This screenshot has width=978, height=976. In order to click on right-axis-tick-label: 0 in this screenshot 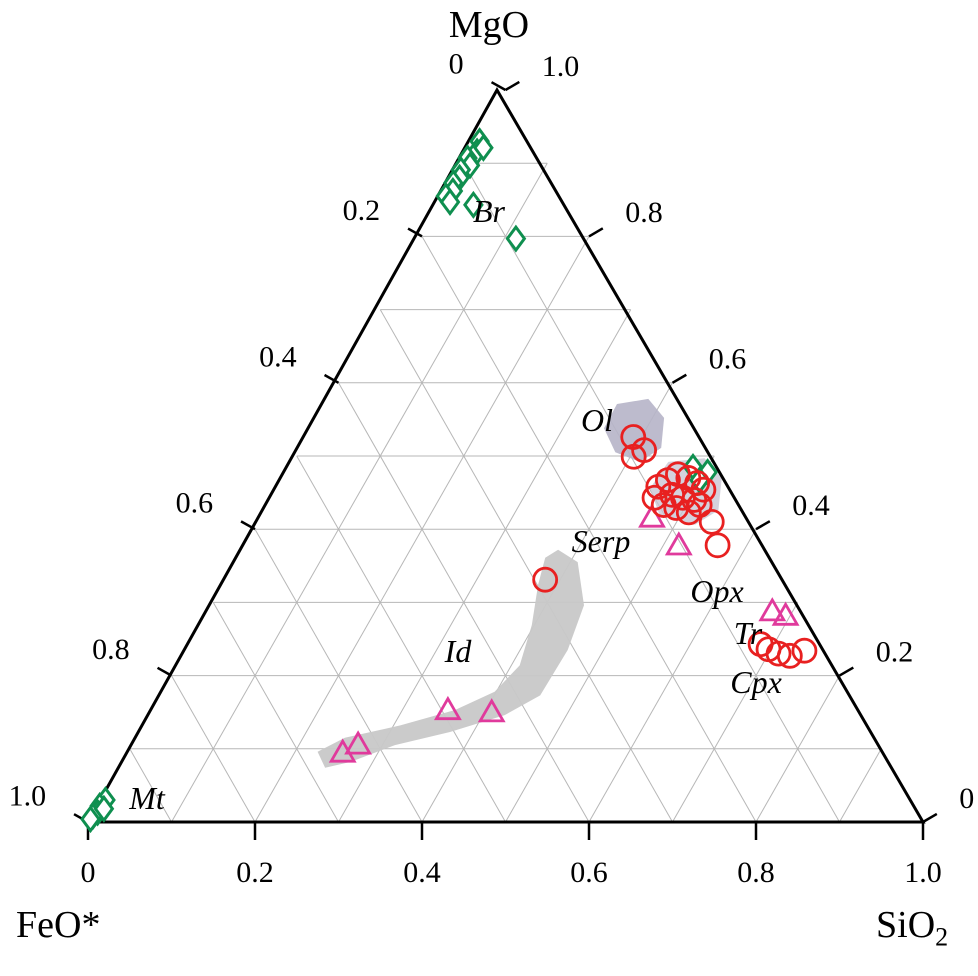, I will do `click(966, 798)`.